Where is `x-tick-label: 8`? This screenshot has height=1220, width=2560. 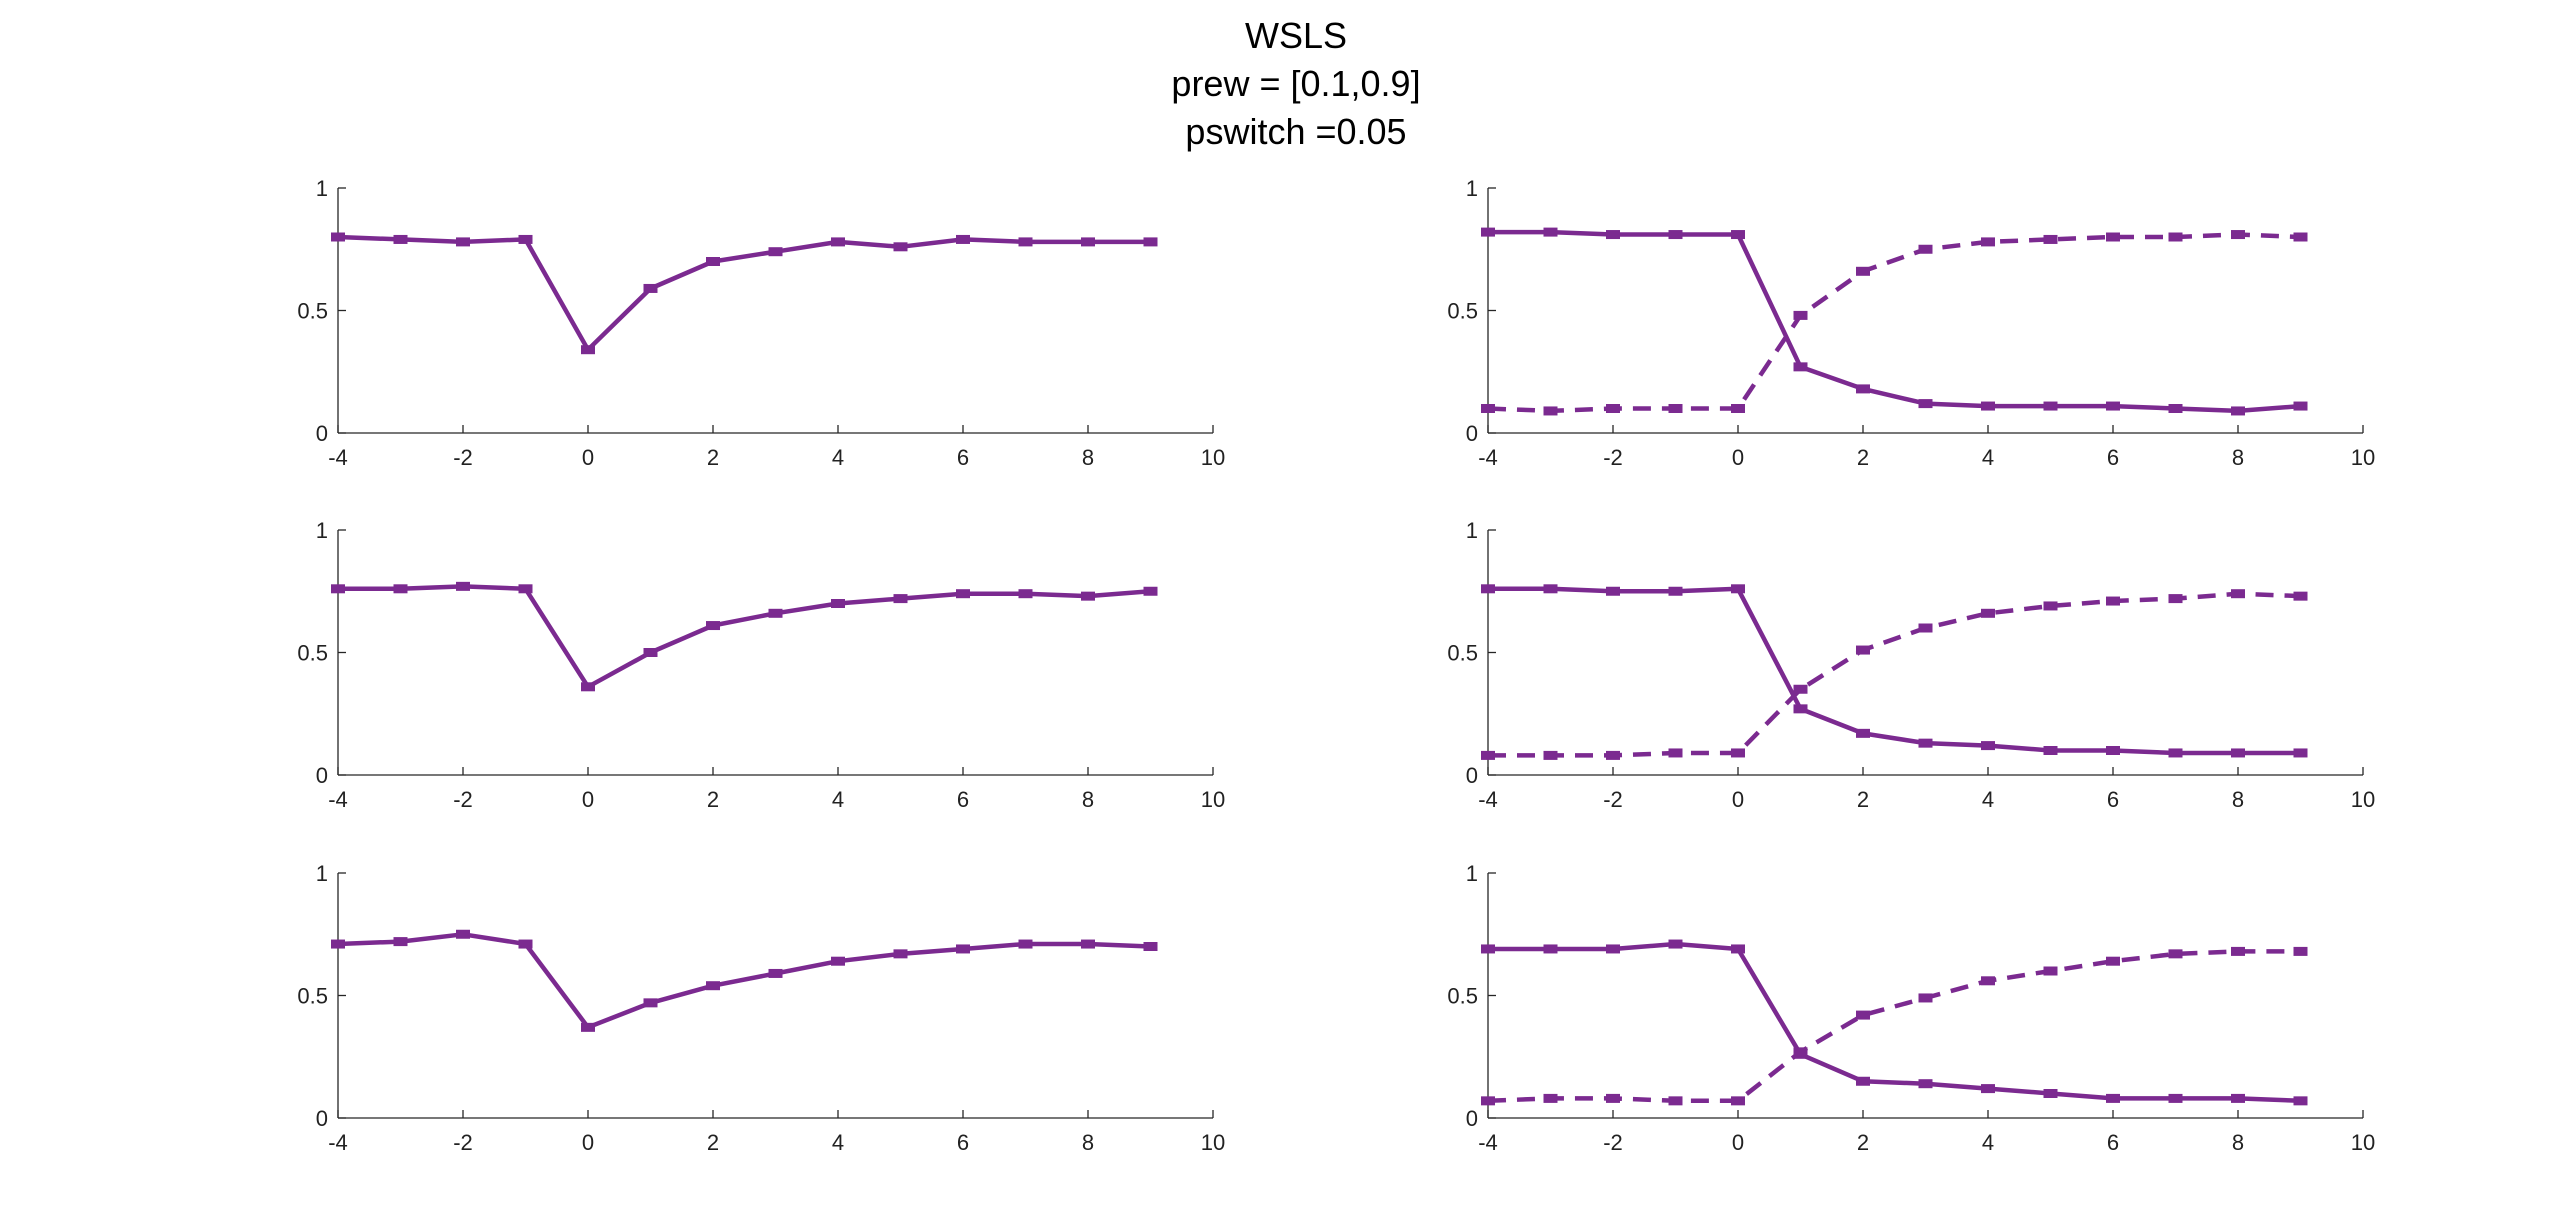
x-tick-label: 8 is located at coordinates (1088, 1142).